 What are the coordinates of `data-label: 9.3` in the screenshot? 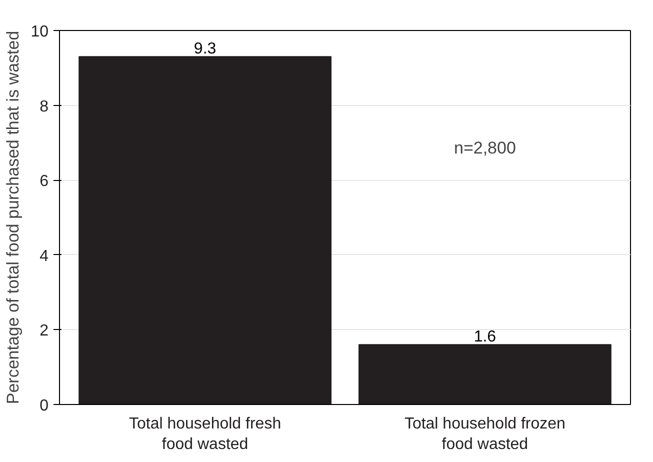 It's located at (205, 49).